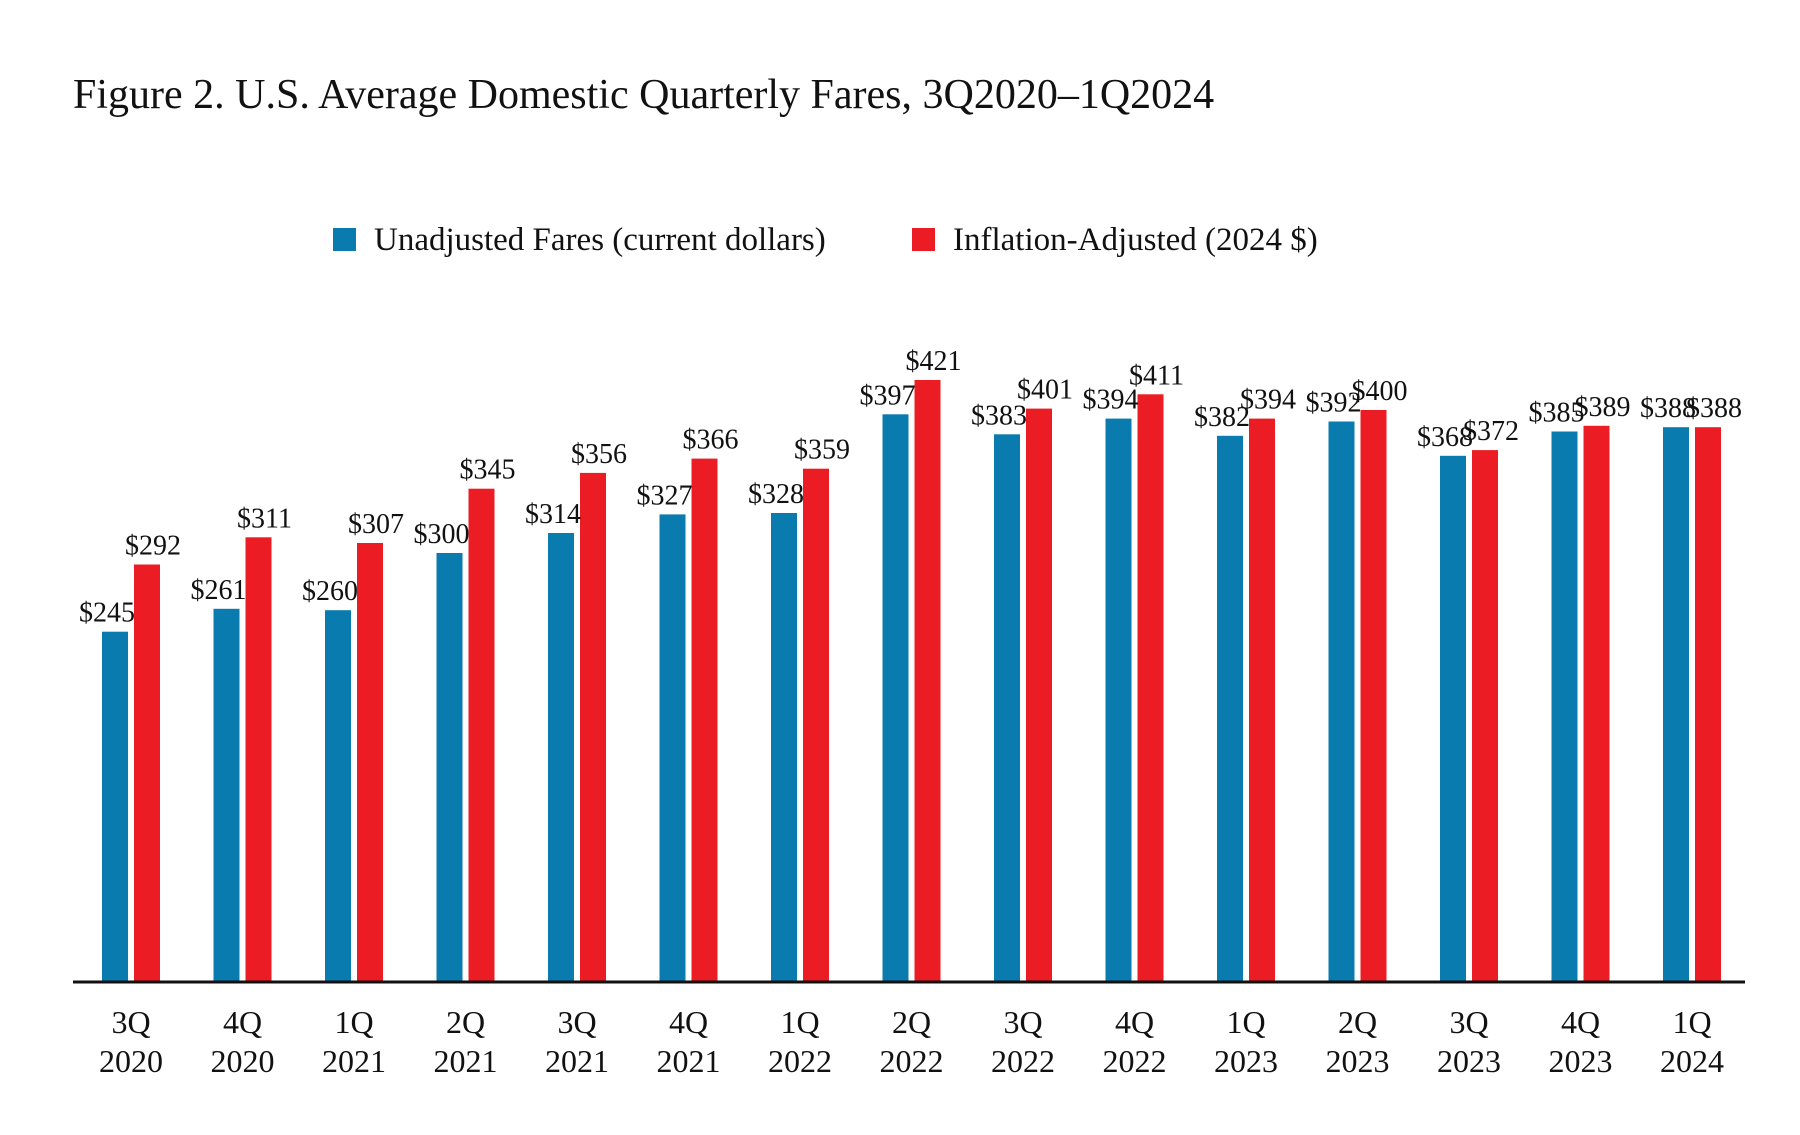 This screenshot has width=1800, height=1135. What do you see at coordinates (576, 1022) in the screenshot?
I see `x-tick-quarter-4: 3Q` at bounding box center [576, 1022].